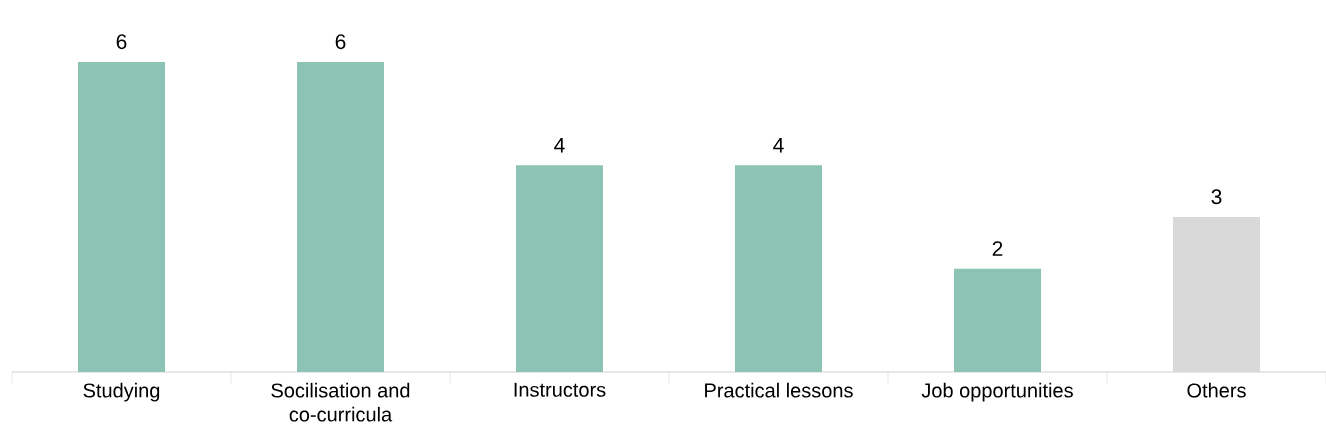 The image size is (1326, 445). I want to click on data-label: 2, so click(997, 248).